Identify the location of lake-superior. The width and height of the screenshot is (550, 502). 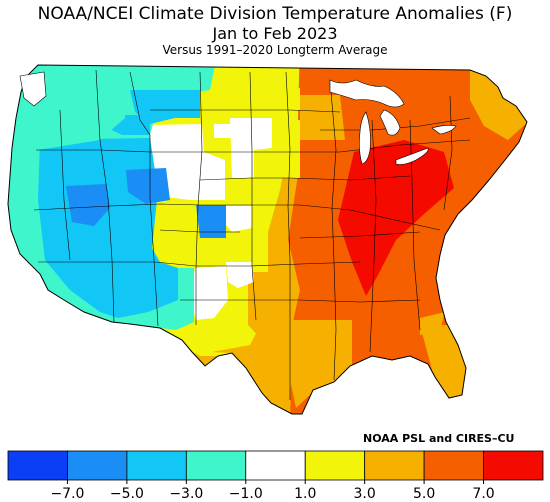
(367, 93).